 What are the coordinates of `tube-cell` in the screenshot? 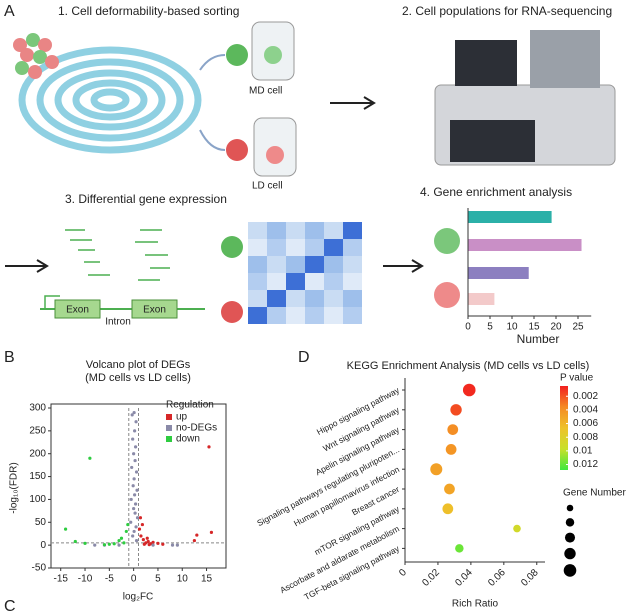 It's located at (275, 155).